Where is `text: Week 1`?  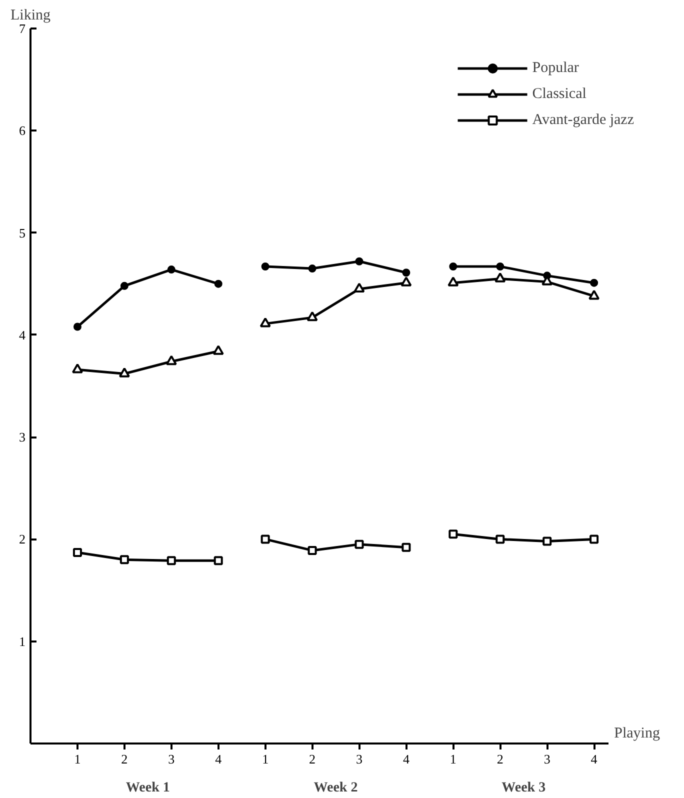
text: Week 1 is located at coordinates (148, 788).